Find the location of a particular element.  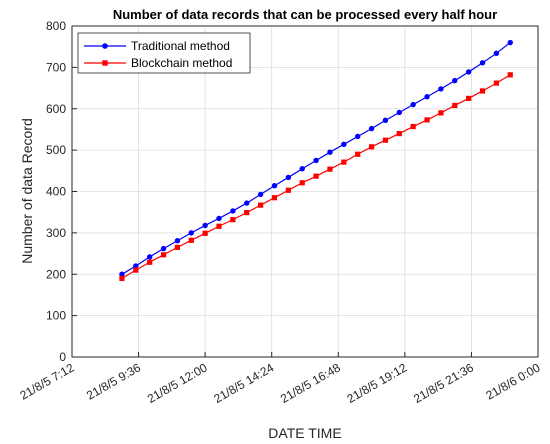

y-tick-label: 800 is located at coordinates (56, 26).